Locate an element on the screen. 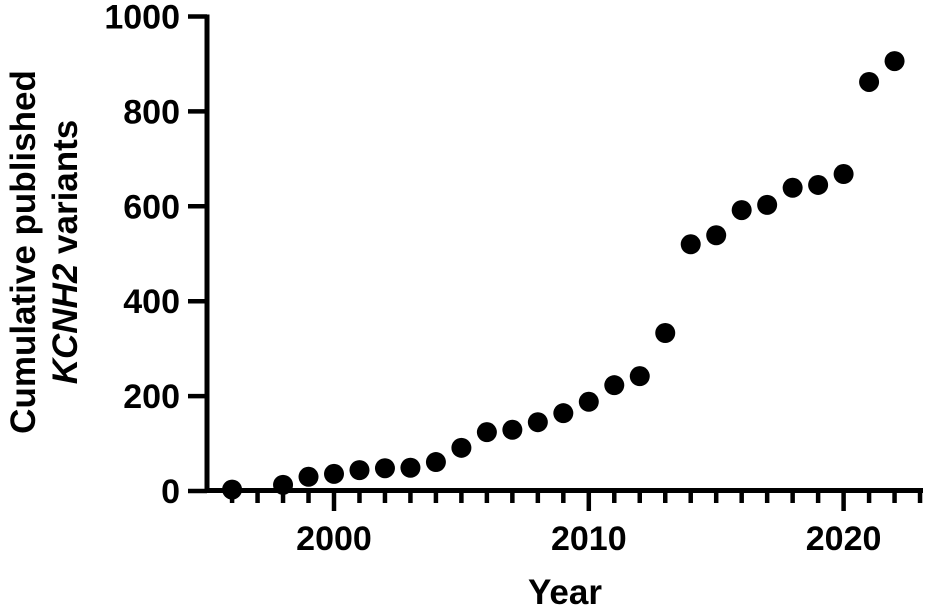 The height and width of the screenshot is (610, 926). y-axis-title-line2-rest: variants is located at coordinates (65, 191).